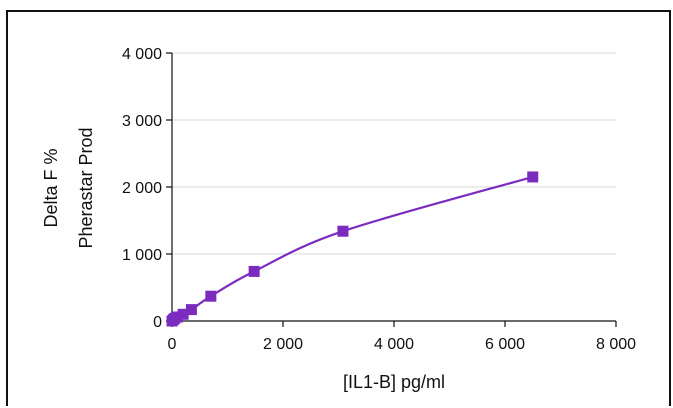 The width and height of the screenshot is (673, 408). What do you see at coordinates (86, 187) in the screenshot?
I see `y-axis-label-line-2: Pherastar Prod` at bounding box center [86, 187].